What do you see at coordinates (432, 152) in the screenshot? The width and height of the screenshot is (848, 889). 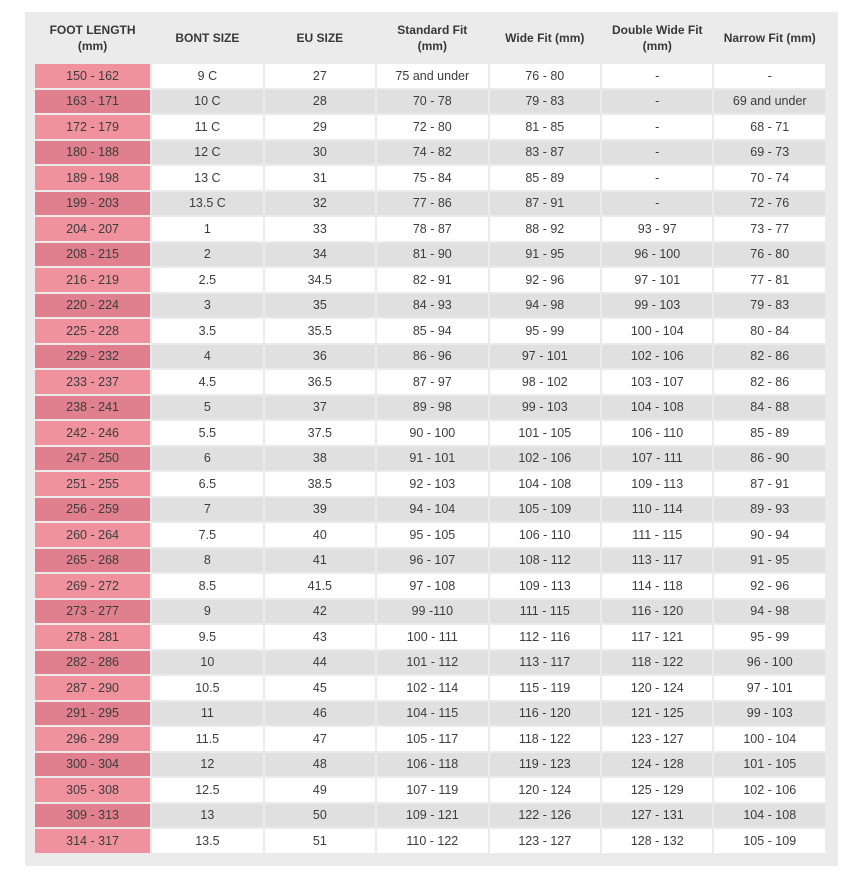 I see `size-cell: 74 - 82` at bounding box center [432, 152].